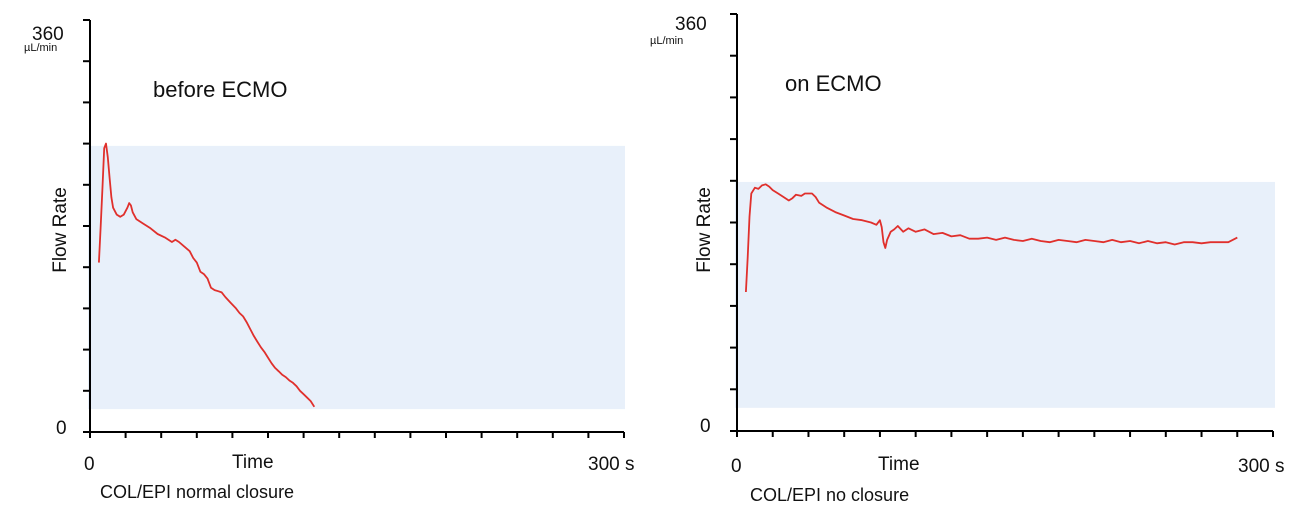 This screenshot has width=1307, height=505. What do you see at coordinates (829, 495) in the screenshot?
I see `chart-caption: COL/EPI no closure` at bounding box center [829, 495].